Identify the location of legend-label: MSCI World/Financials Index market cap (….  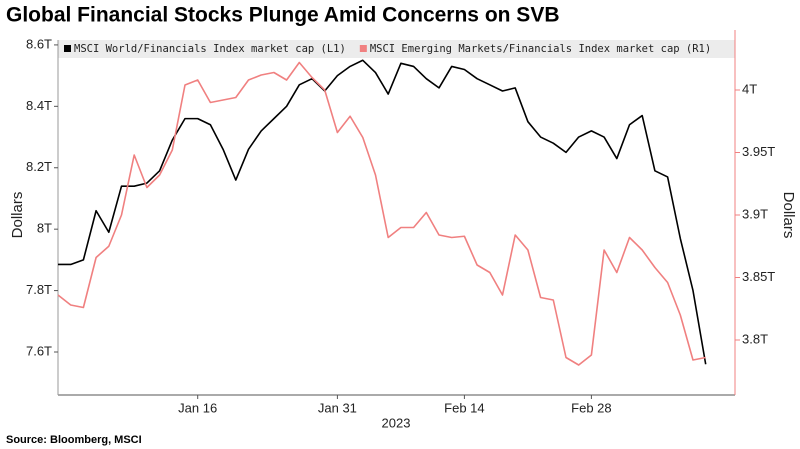
(210, 49).